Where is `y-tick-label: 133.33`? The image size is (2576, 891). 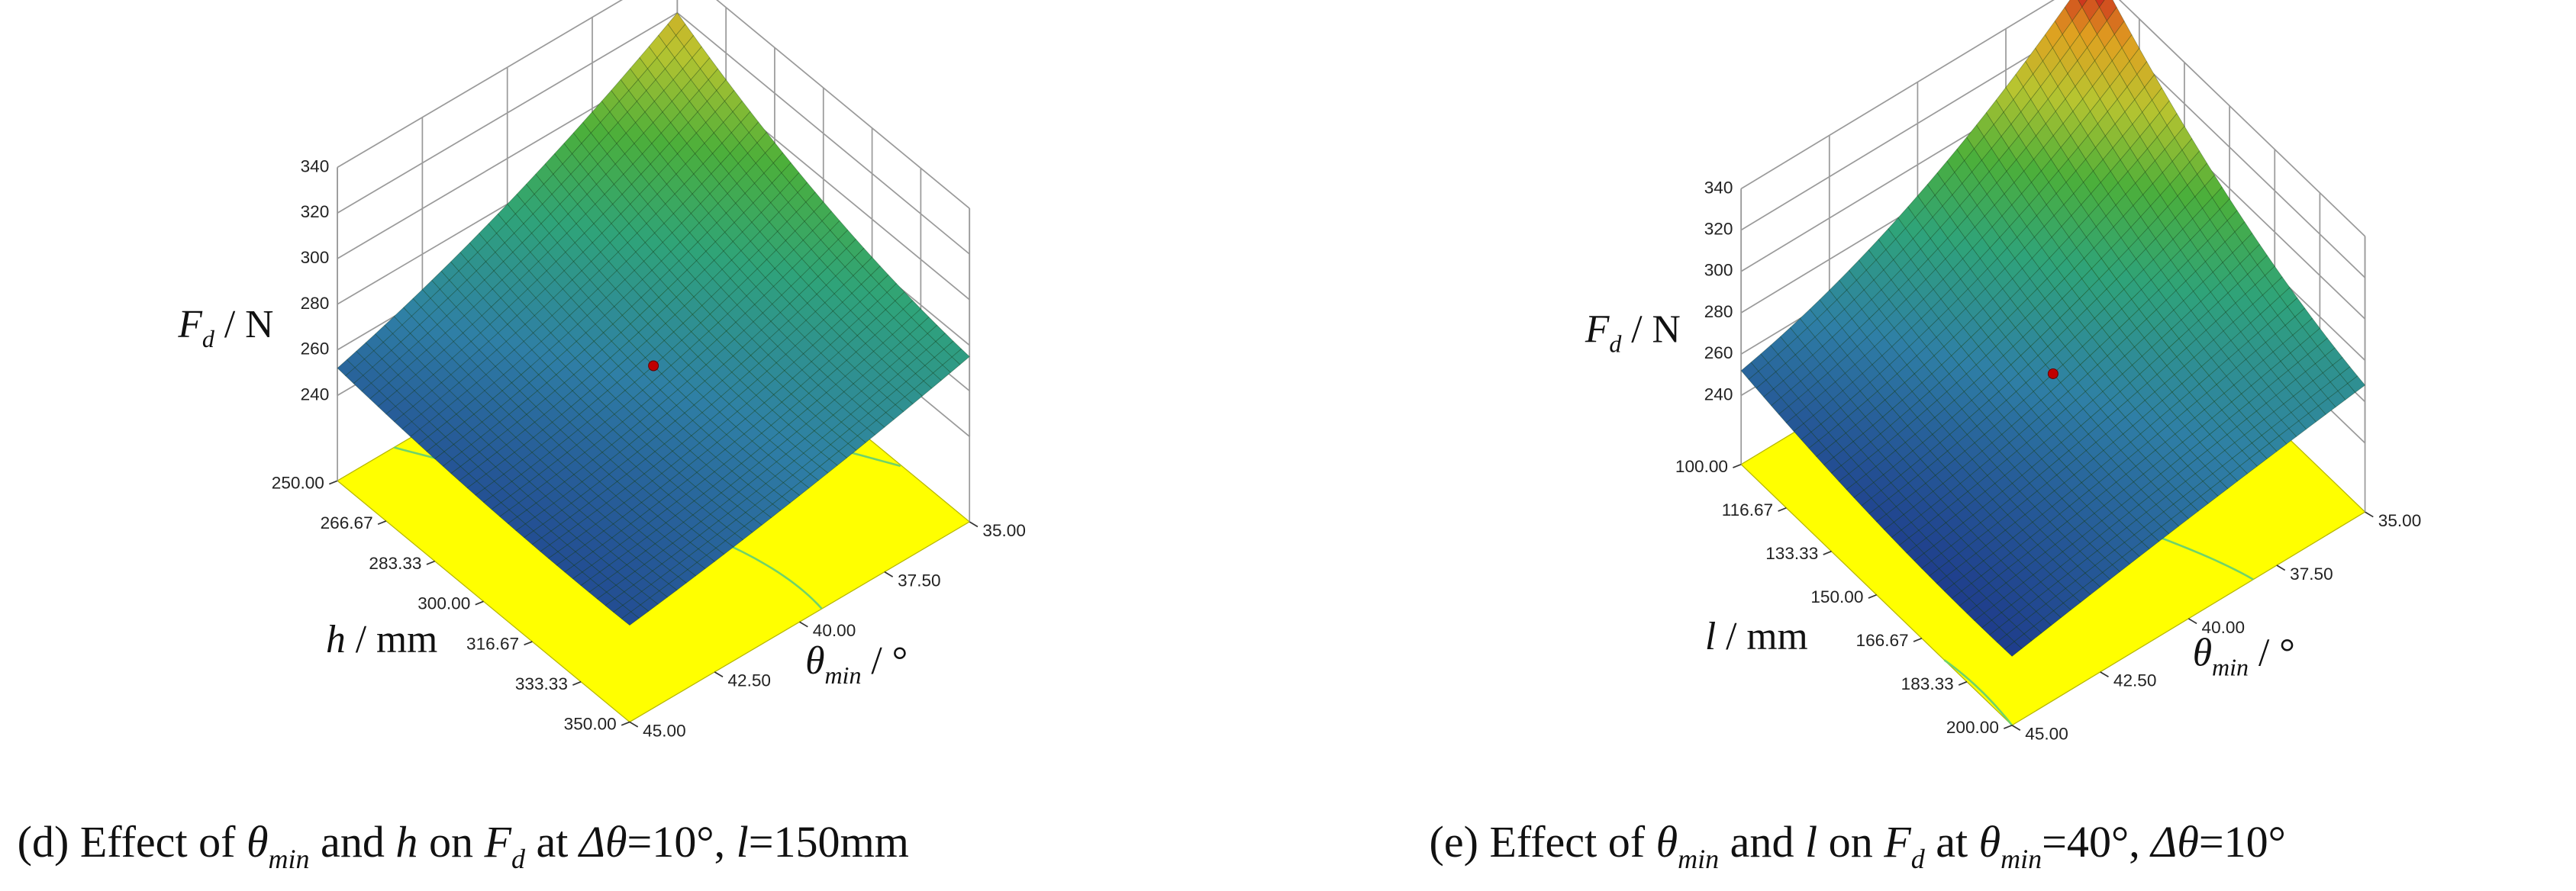 y-tick-label: 133.33 is located at coordinates (1792, 553).